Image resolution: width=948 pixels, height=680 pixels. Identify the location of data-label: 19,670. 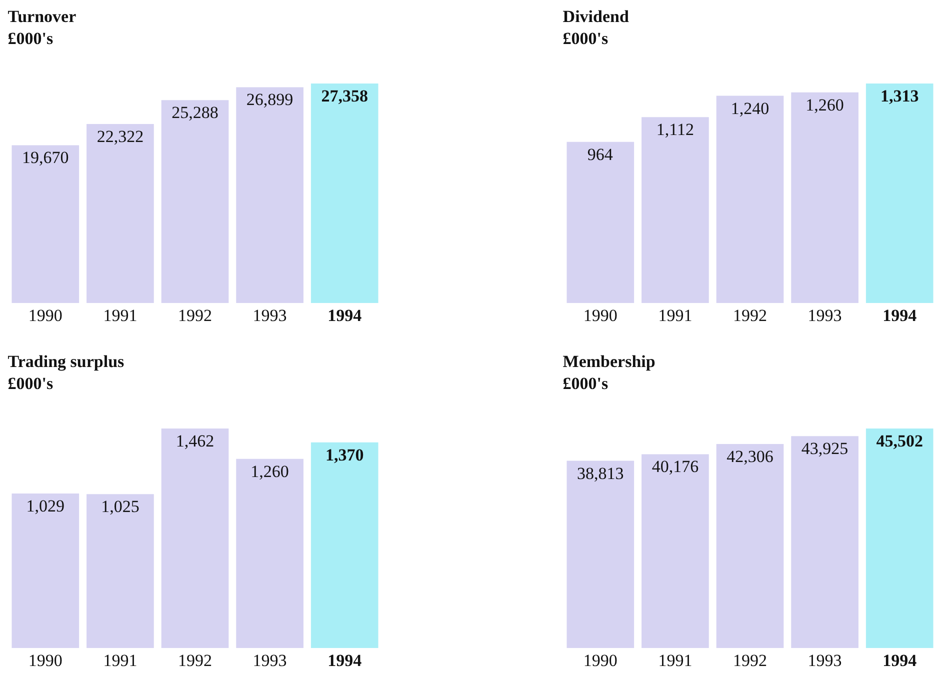
(45, 158).